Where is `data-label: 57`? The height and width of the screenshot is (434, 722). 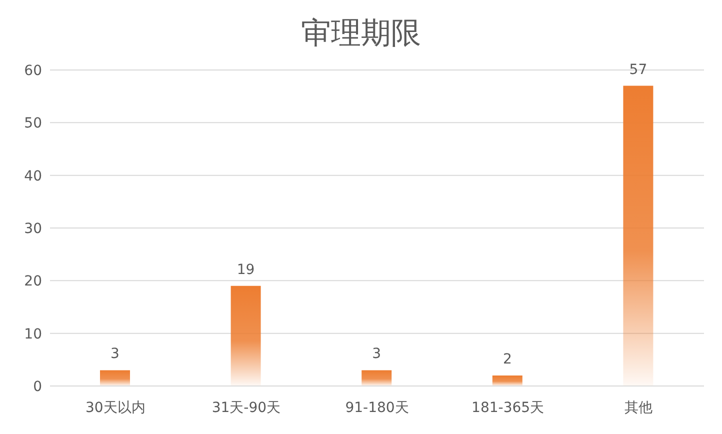
data-label: 57 is located at coordinates (638, 70).